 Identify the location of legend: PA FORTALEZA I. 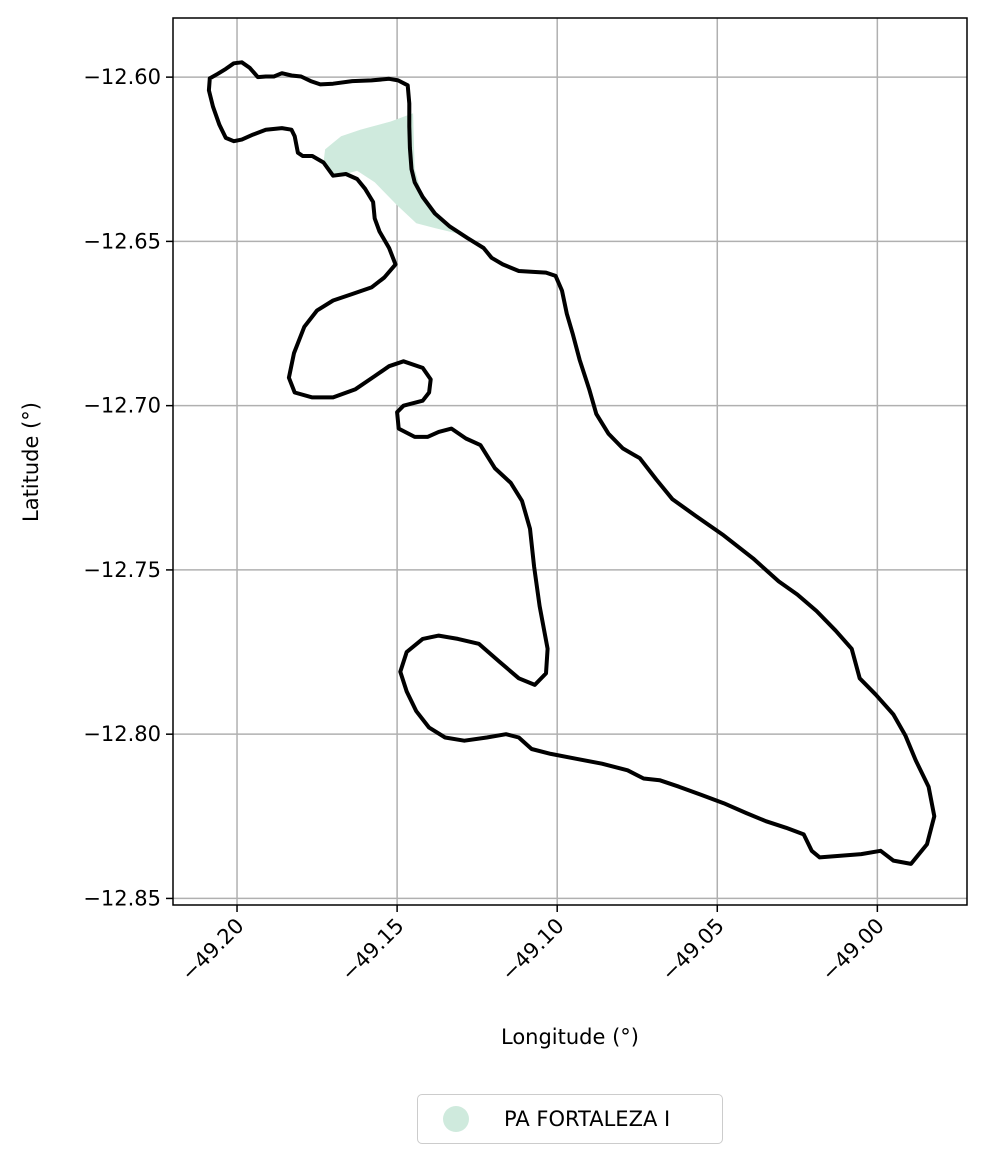
(570, 1119).